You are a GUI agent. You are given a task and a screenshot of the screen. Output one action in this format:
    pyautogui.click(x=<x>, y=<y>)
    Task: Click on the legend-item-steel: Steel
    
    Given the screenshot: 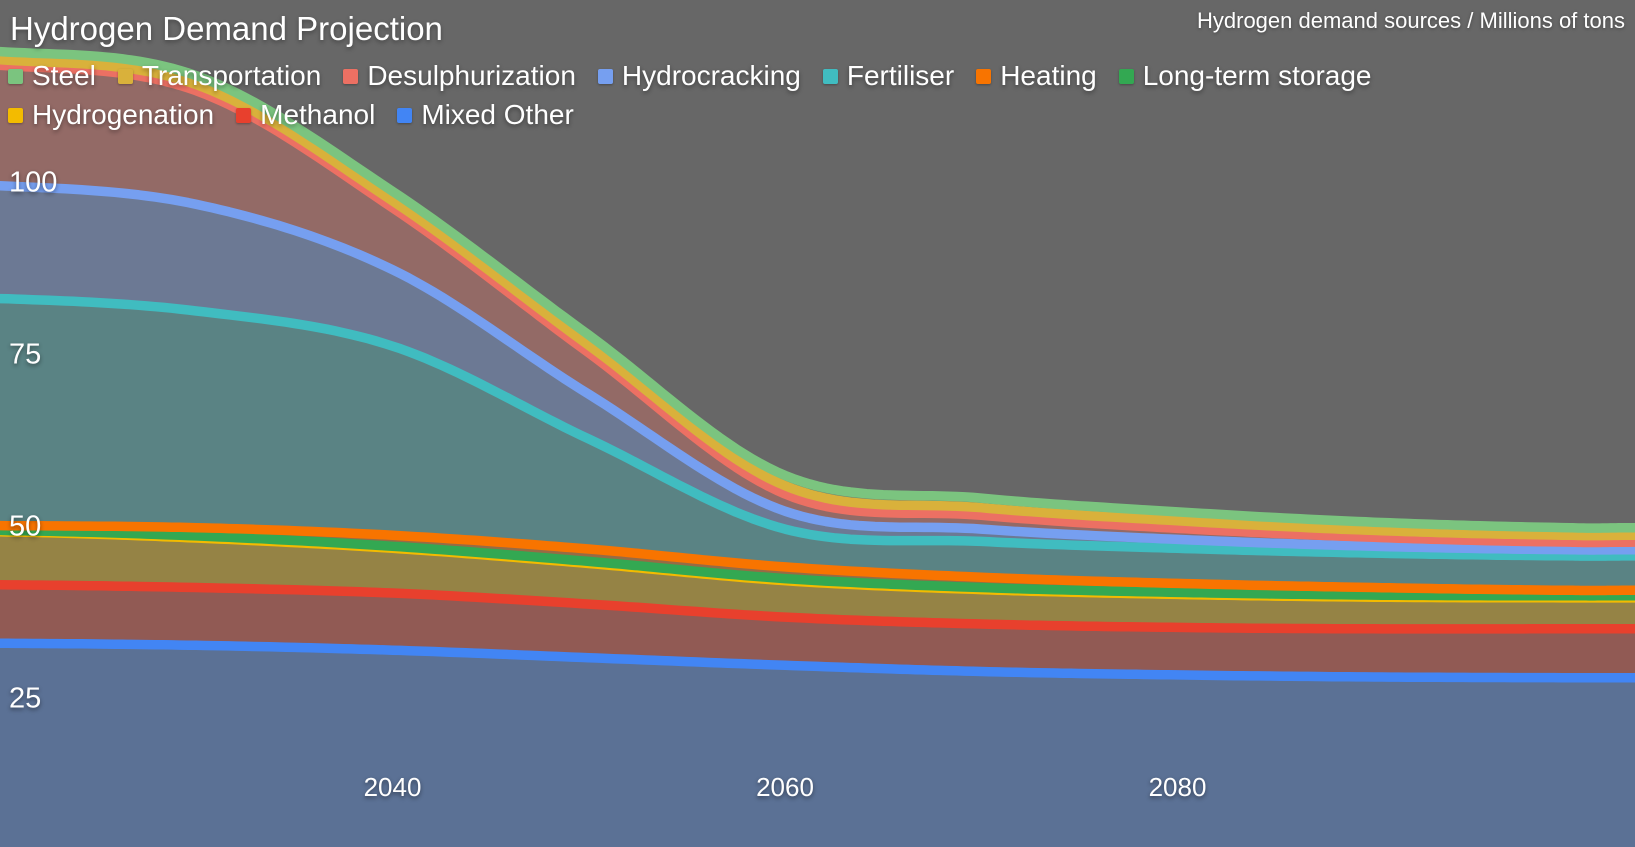 What is the action you would take?
    pyautogui.click(x=52, y=76)
    